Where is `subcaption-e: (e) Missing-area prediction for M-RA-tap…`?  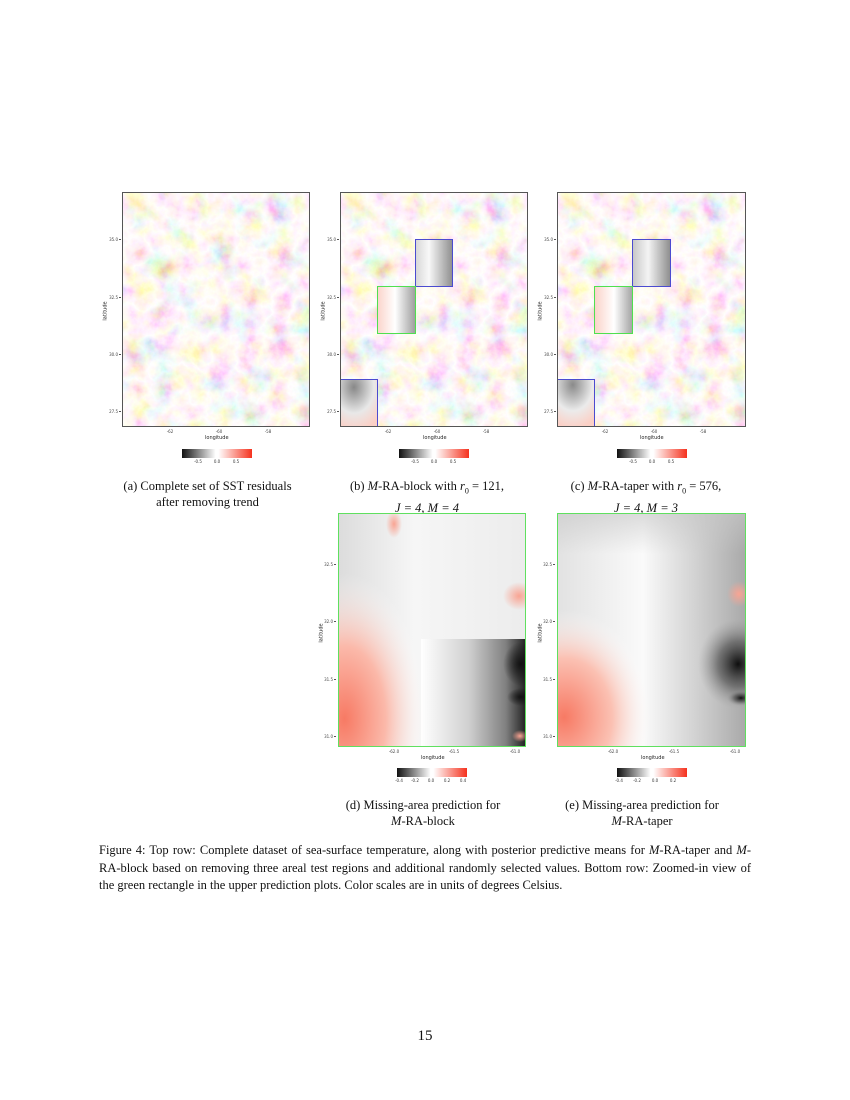
subcaption-e: (e) Missing-area prediction for M-RA-tap… is located at coordinates (642, 813).